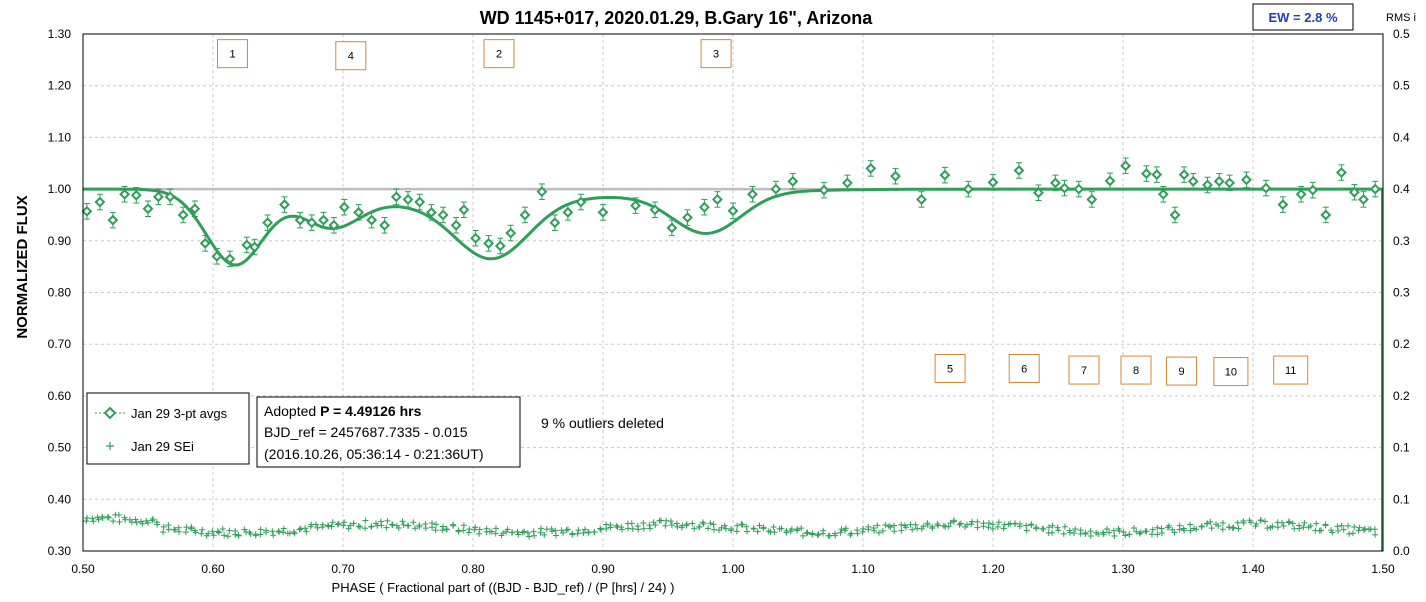 The width and height of the screenshot is (1426, 602). Describe the element at coordinates (1181, 372) in the screenshot. I see `dip-label-text: 9` at that location.